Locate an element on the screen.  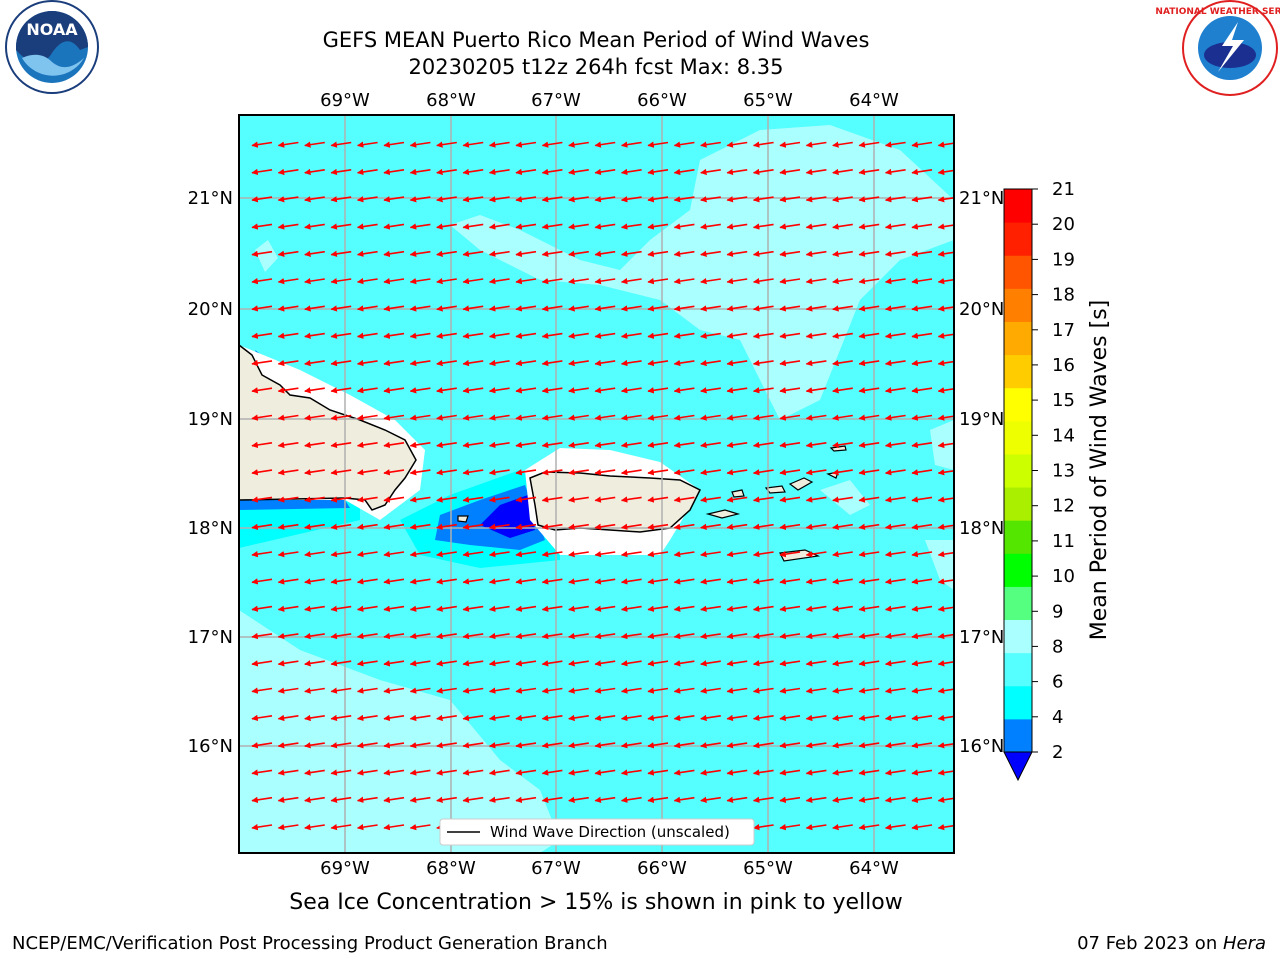
colorbar-tick-label: 18 is located at coordinates (1063, 295).